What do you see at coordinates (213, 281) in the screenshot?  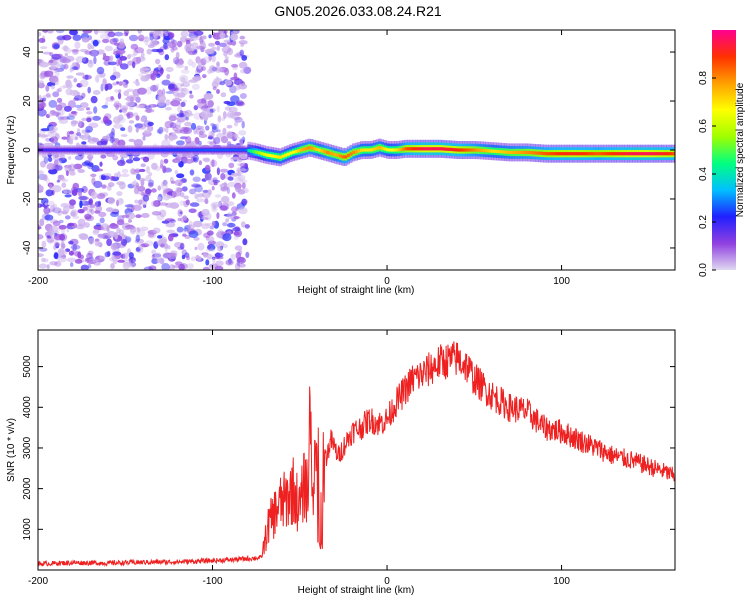 I see `heatmap-x-tick-label: -100` at bounding box center [213, 281].